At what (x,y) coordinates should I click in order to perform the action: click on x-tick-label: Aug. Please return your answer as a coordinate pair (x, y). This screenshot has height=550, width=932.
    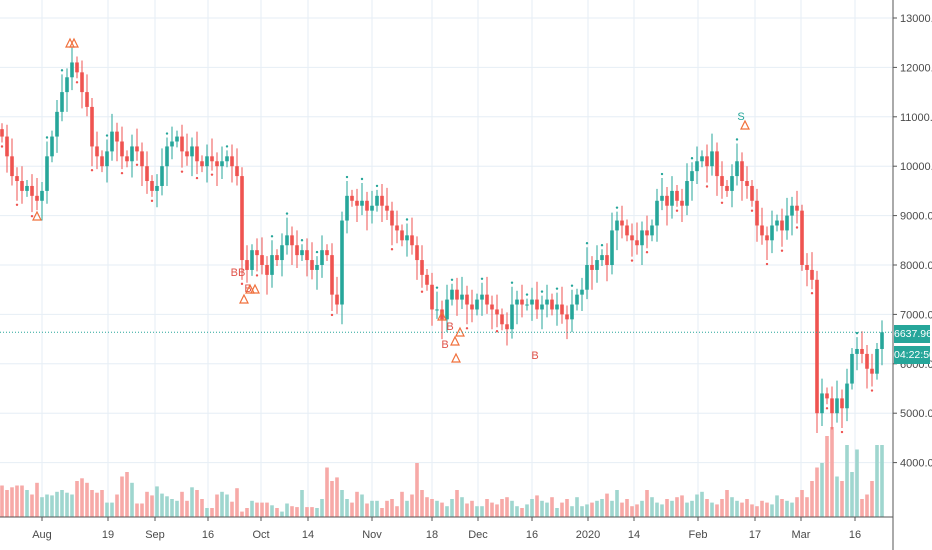
    Looking at the image, I should click on (42, 535).